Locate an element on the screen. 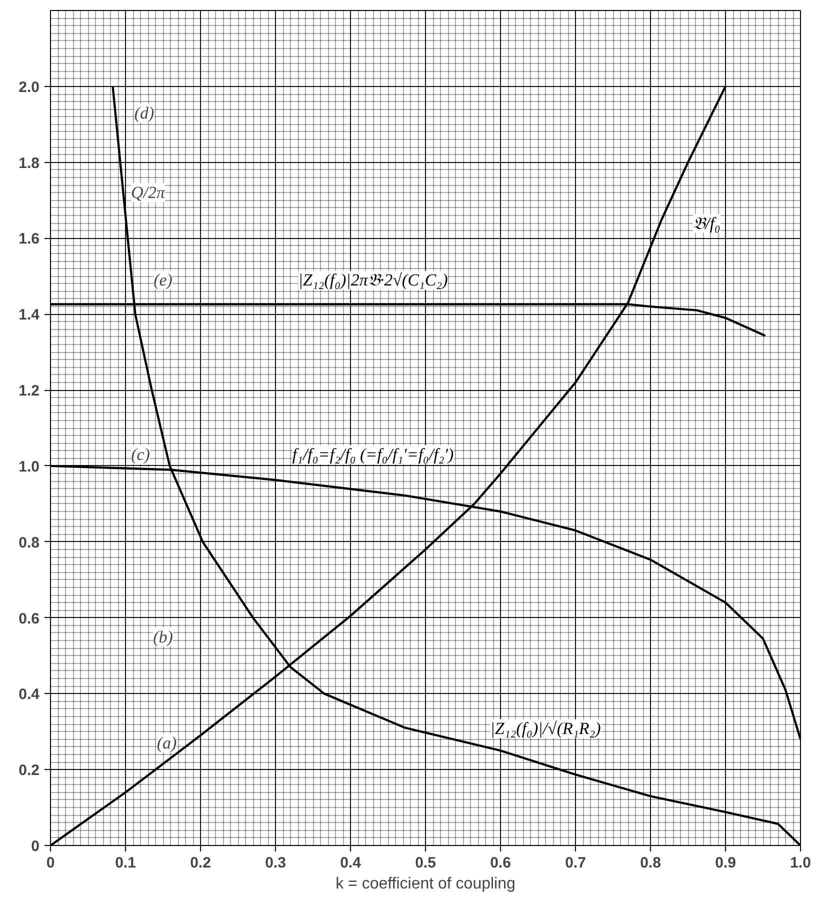 The image size is (824, 899). series-label: f₁/f₀=f₂/f₀ (=f₀/f₁′=f₀/f₂′) is located at coordinates (373, 454).